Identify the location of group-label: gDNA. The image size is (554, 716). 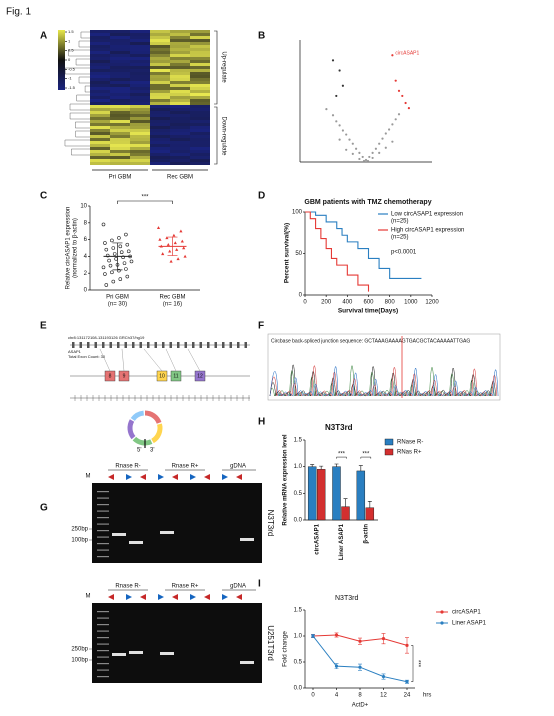
(238, 467).